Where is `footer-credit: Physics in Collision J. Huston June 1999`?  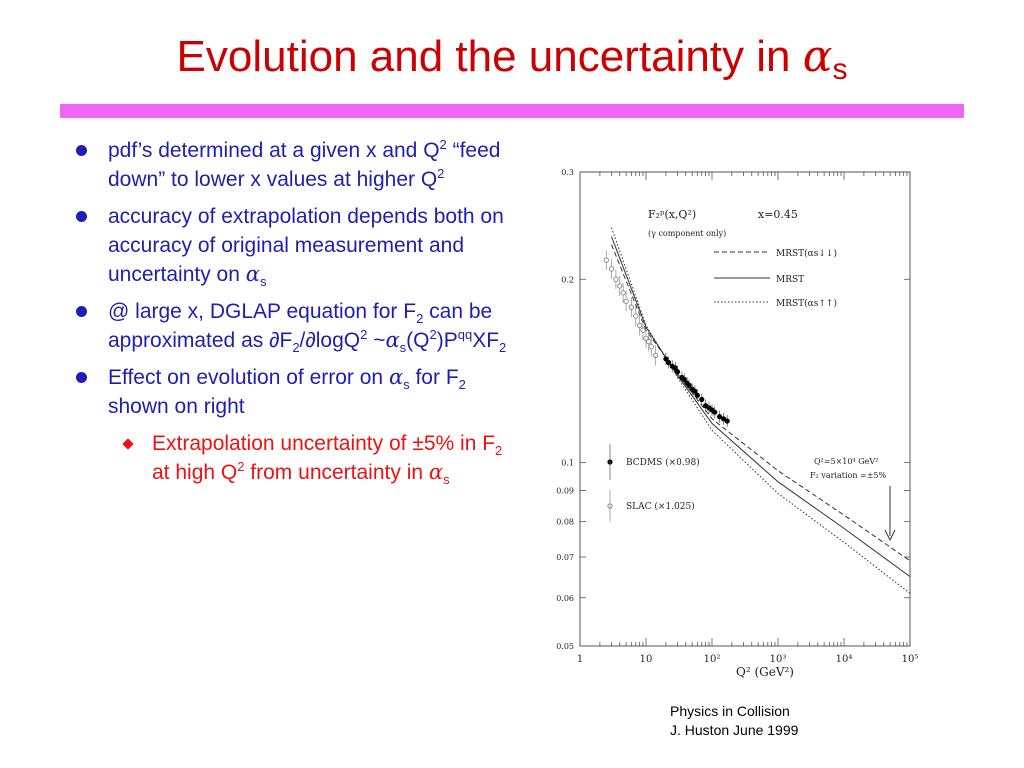 footer-credit: Physics in Collision J. Huston June 1999 is located at coordinates (734, 721).